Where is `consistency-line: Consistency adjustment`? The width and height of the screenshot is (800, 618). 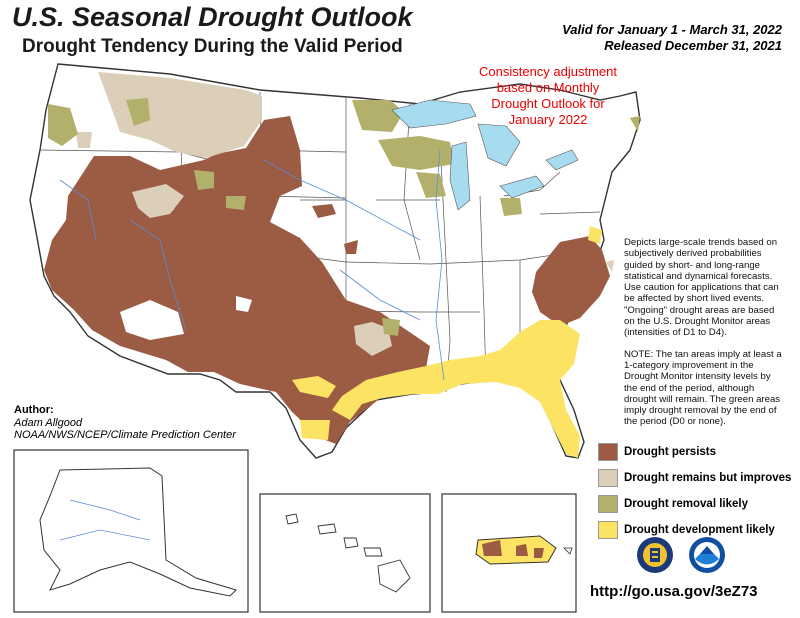 consistency-line: Consistency adjustment is located at coordinates (547, 71).